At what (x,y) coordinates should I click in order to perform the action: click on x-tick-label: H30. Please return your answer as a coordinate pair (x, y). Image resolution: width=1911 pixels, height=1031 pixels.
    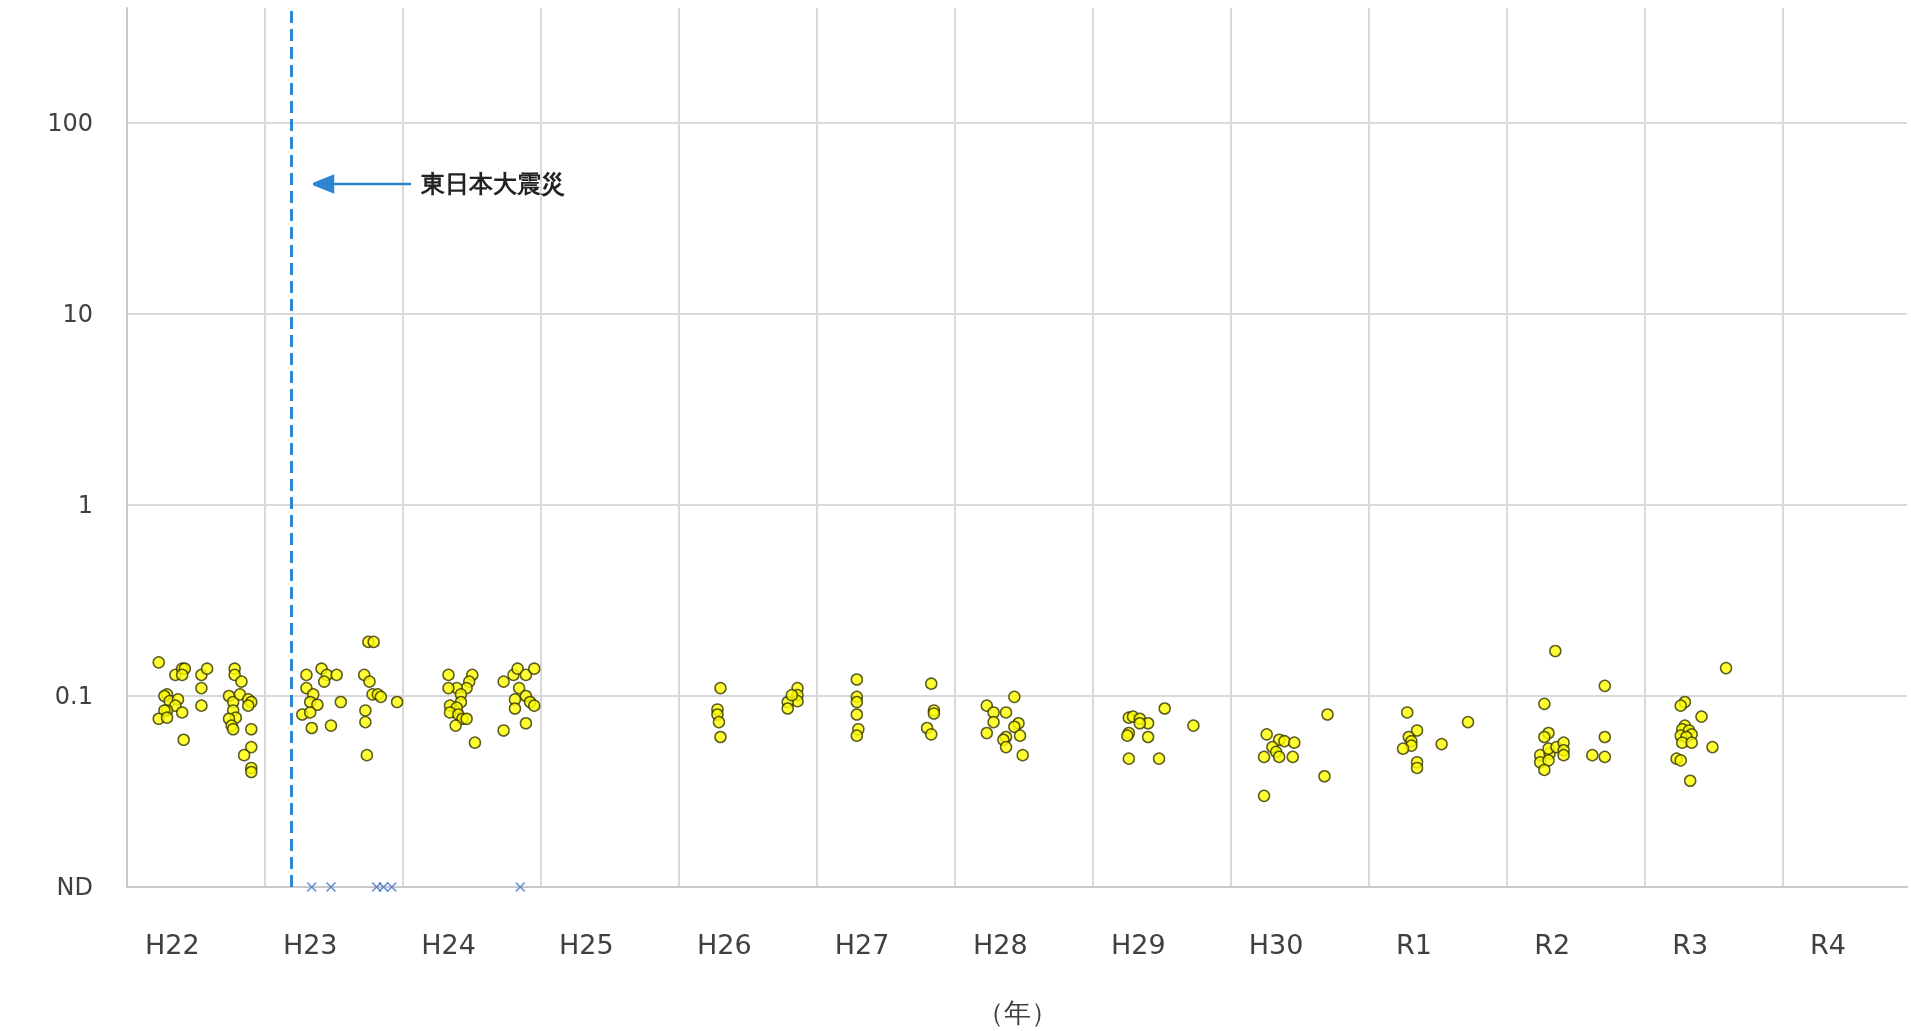
    Looking at the image, I should click on (1276, 944).